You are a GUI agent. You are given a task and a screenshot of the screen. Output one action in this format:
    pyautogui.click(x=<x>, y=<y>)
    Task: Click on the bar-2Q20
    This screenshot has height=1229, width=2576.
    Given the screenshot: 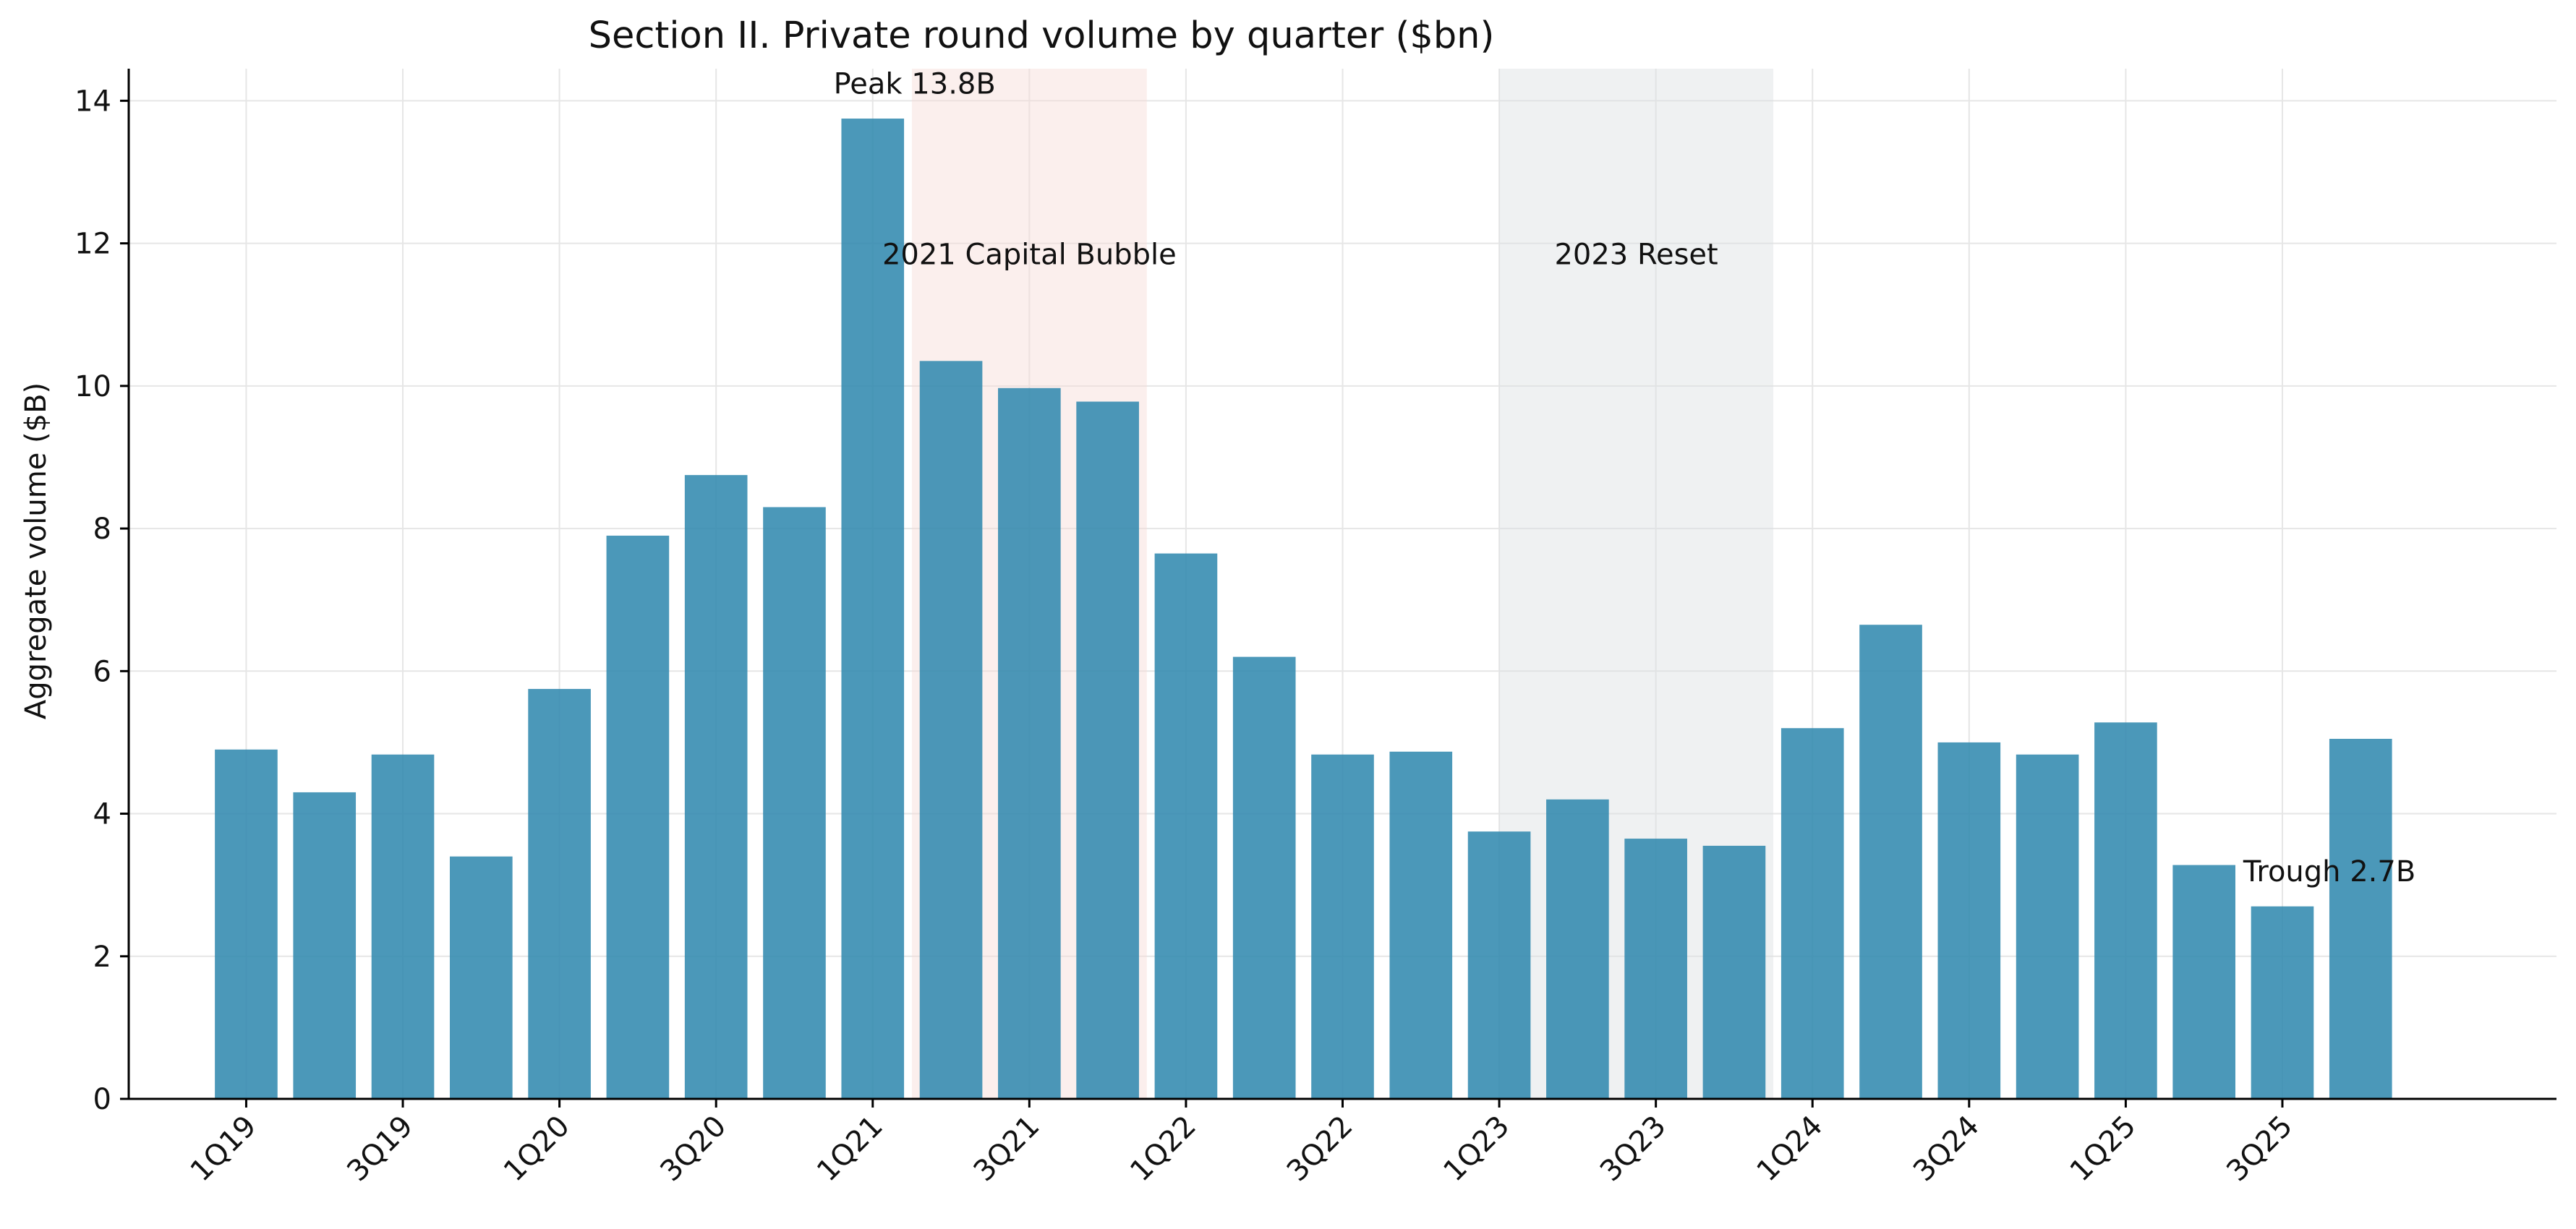 What is the action you would take?
    pyautogui.click(x=638, y=817)
    